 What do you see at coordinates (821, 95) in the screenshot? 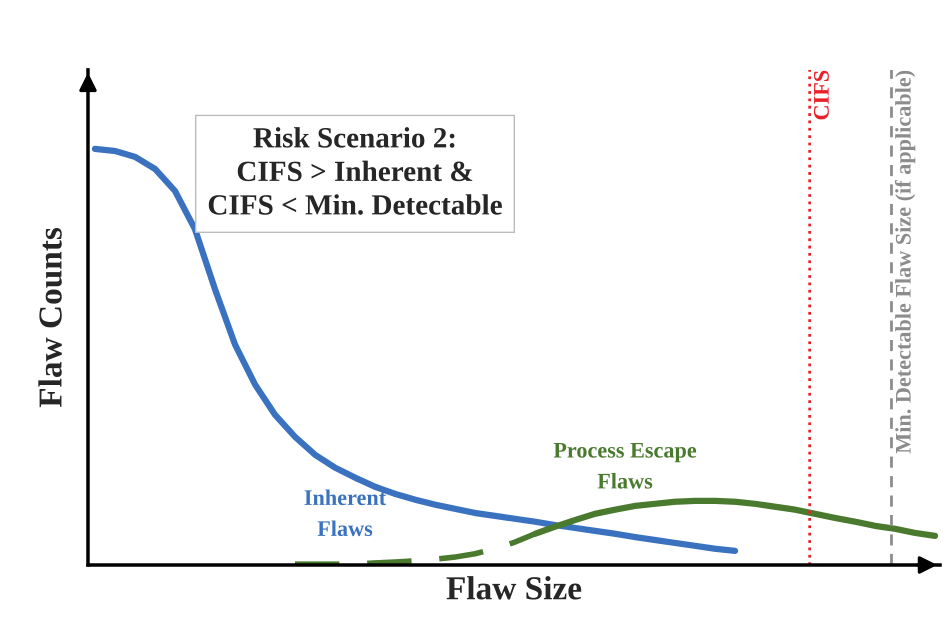
I see `text: CIFS` at bounding box center [821, 95].